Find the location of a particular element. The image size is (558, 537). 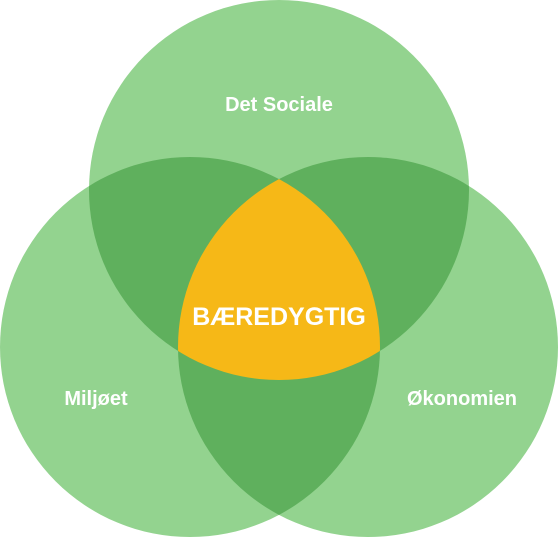

label-environment: Miljøet is located at coordinates (96, 399).